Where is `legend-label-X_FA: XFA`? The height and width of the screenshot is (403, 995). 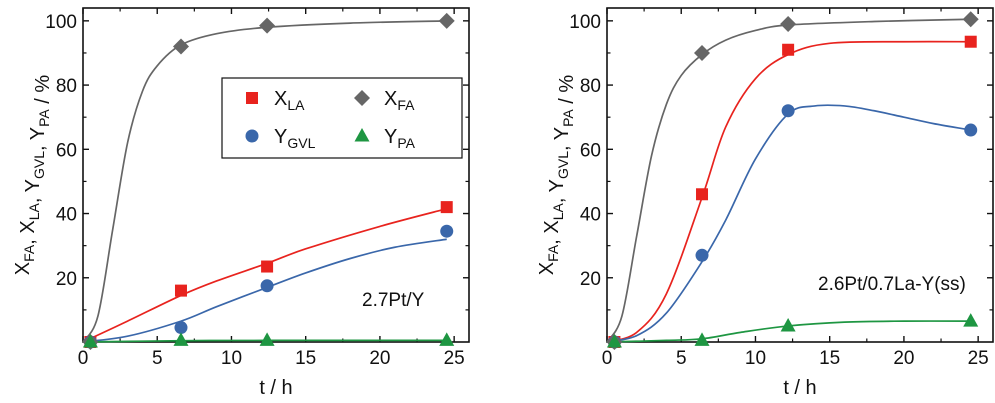 legend-label-X_FA: XFA is located at coordinates (399, 100).